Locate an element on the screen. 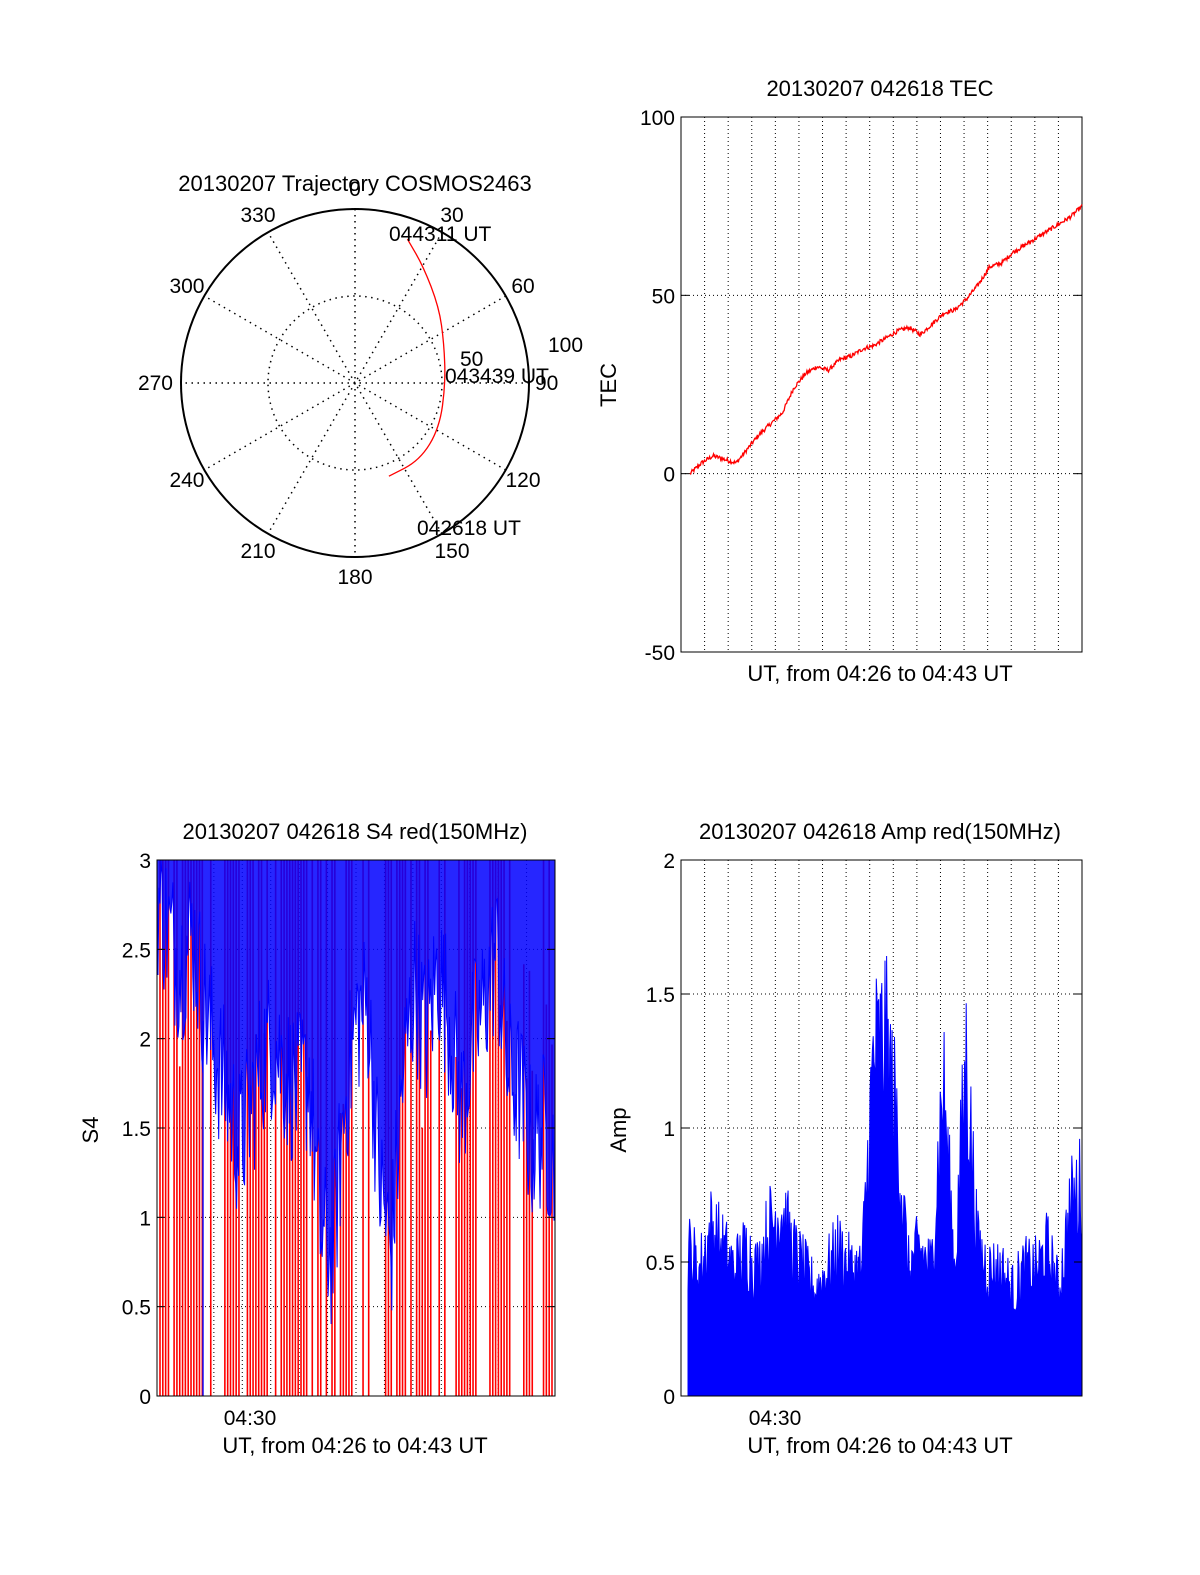 The image size is (1200, 1575). amp-series-area is located at coordinates (885, 1176).